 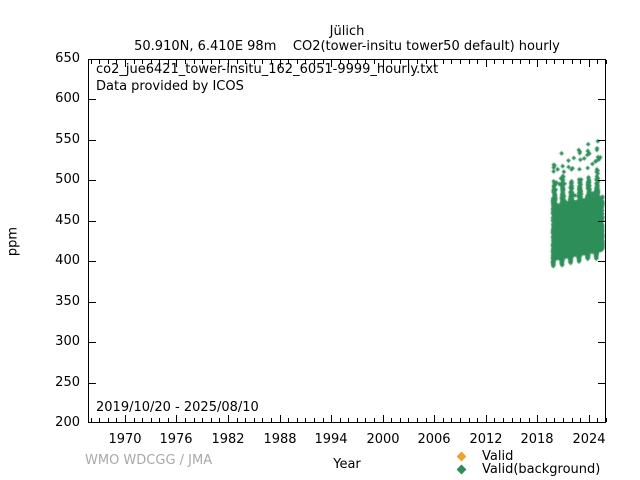 What do you see at coordinates (331, 439) in the screenshot?
I see `x-tick-label: 1994` at bounding box center [331, 439].